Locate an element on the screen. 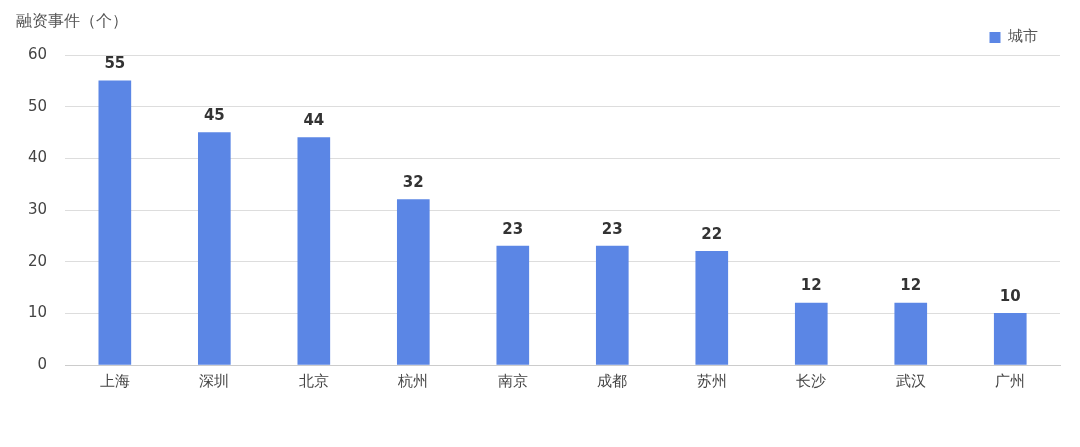 This screenshot has height=447, width=1080. x-tick-label: 杭州 is located at coordinates (413, 380).